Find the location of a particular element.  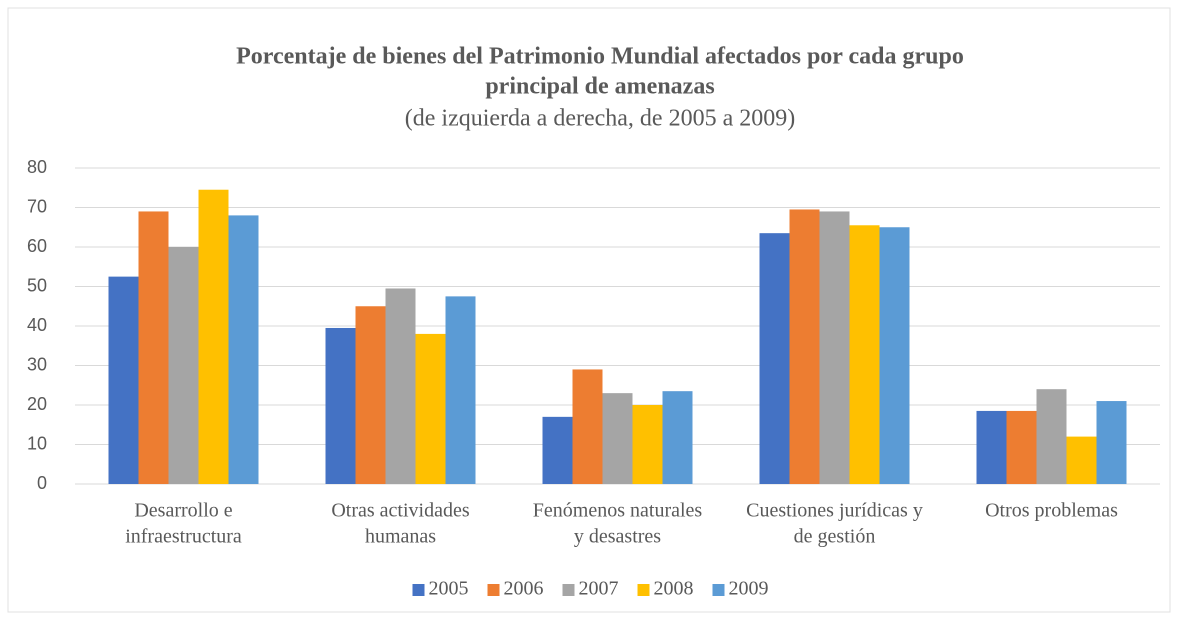

y-tick-label: 40 is located at coordinates (37, 325).